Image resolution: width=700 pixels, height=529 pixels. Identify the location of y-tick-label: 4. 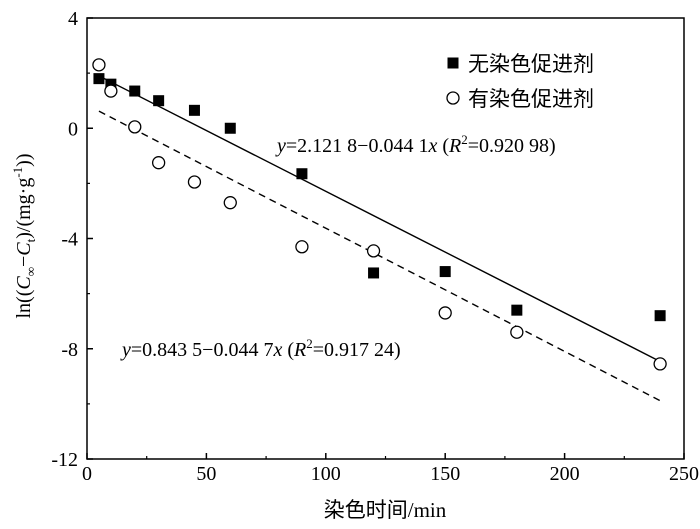
(73, 19).